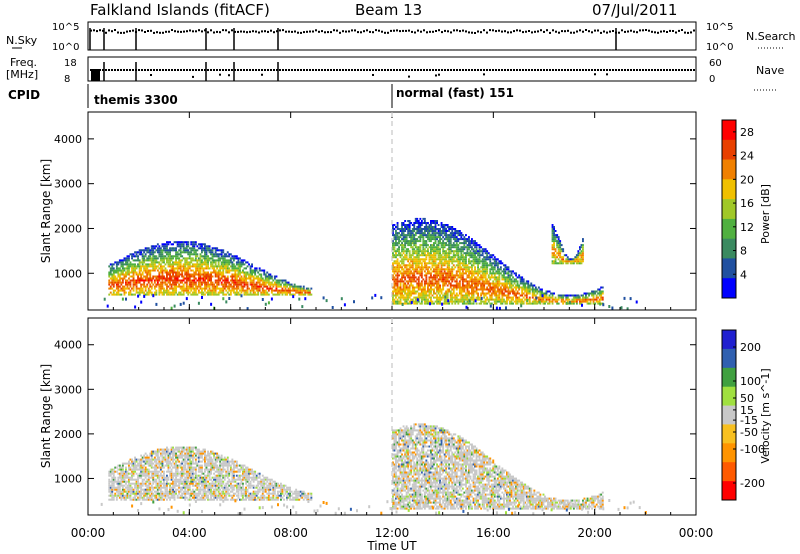  I want to click on nave-tick-top: 60, so click(715, 63).